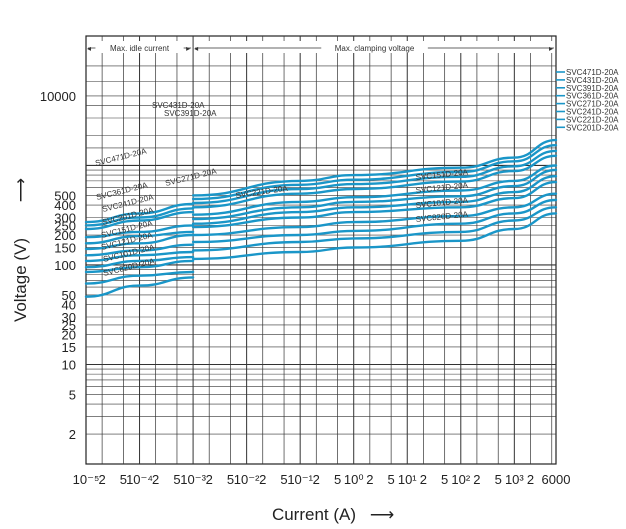  I want to click on y-axis-arrow: ⟶, so click(20, 190).